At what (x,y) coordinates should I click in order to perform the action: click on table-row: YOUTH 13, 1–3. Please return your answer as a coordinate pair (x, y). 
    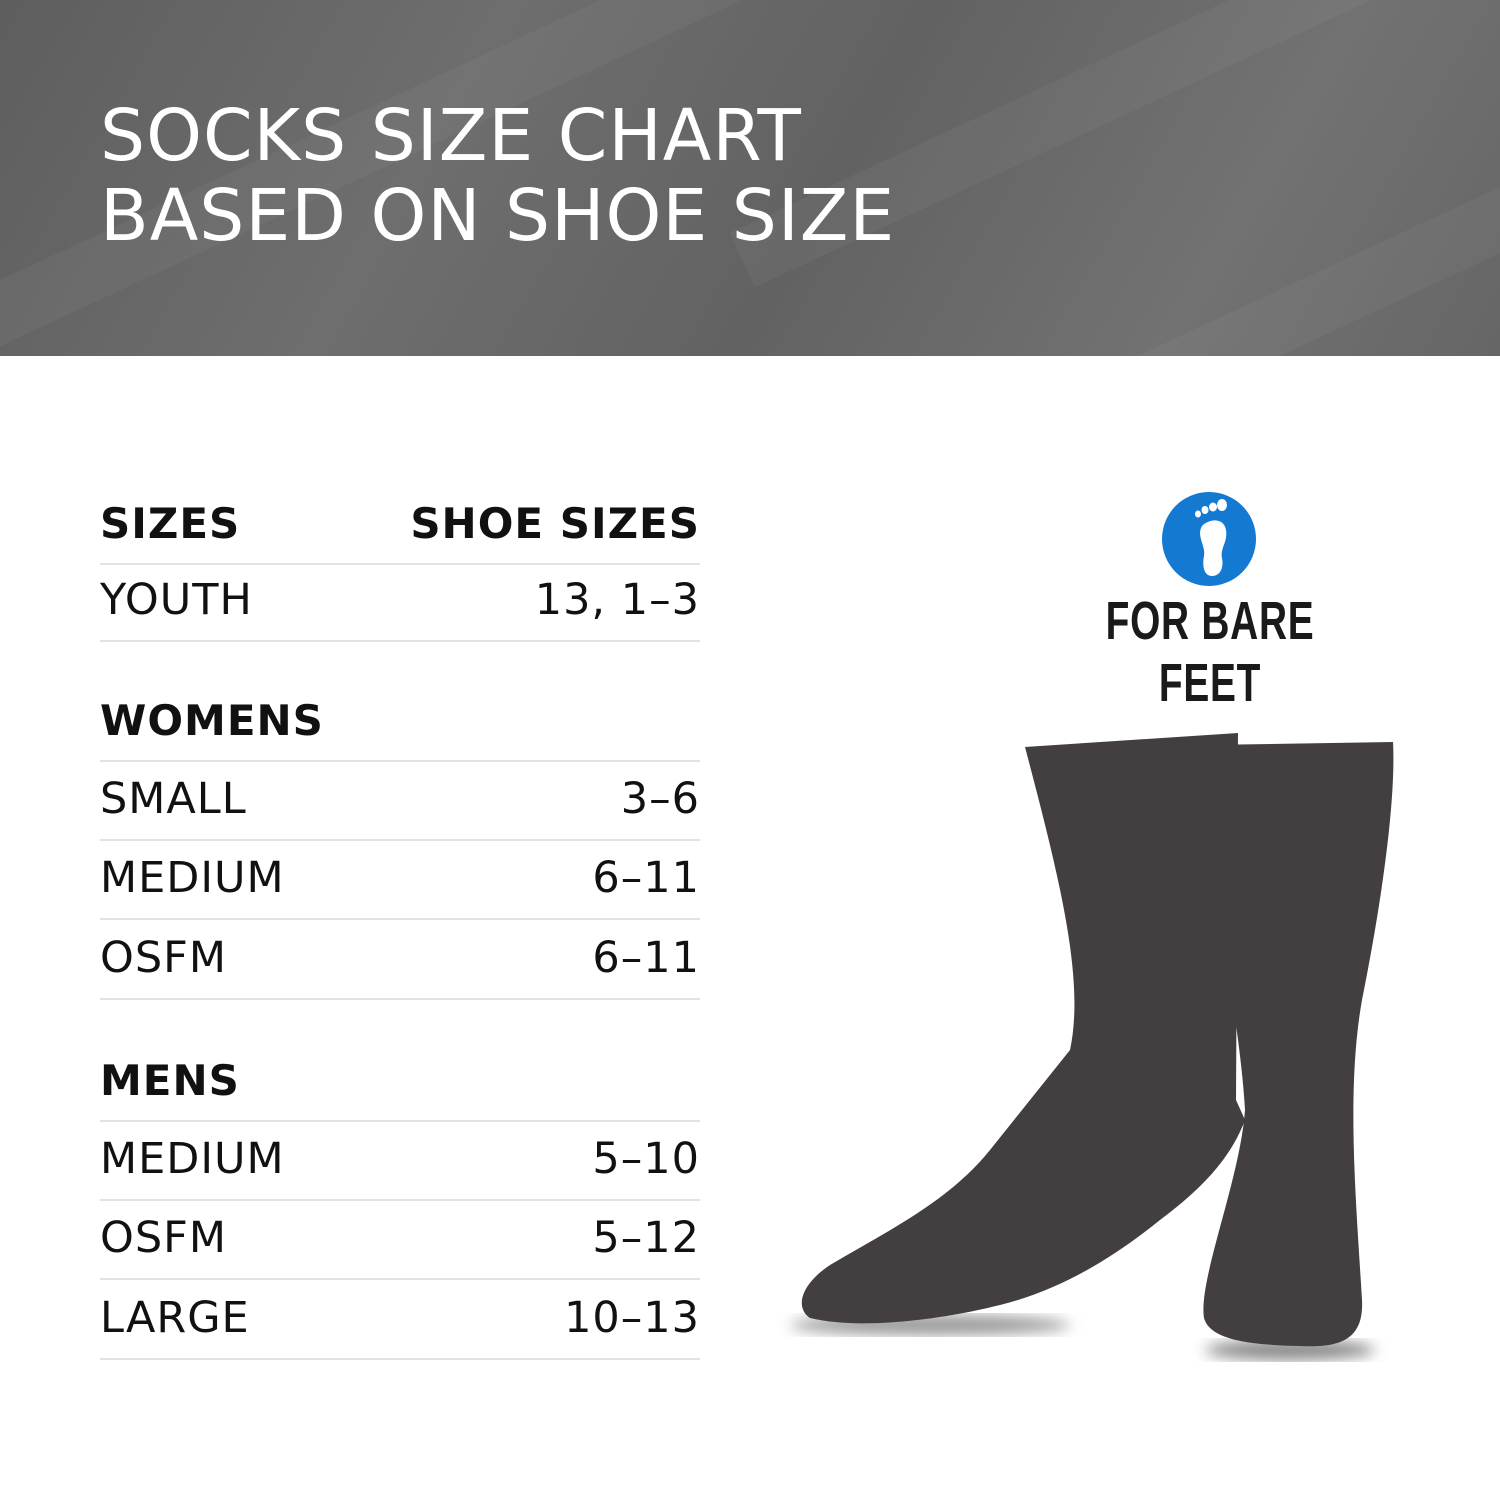
    Looking at the image, I should click on (400, 601).